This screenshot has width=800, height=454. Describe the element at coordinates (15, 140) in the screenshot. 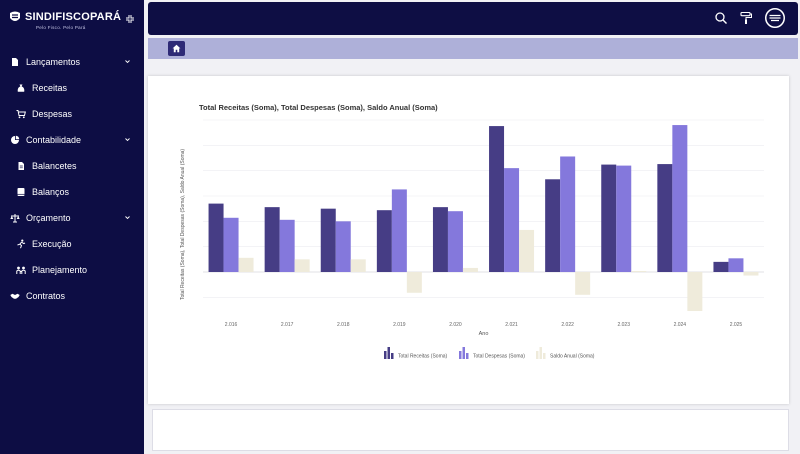

I see `pie-chart-icon` at that location.